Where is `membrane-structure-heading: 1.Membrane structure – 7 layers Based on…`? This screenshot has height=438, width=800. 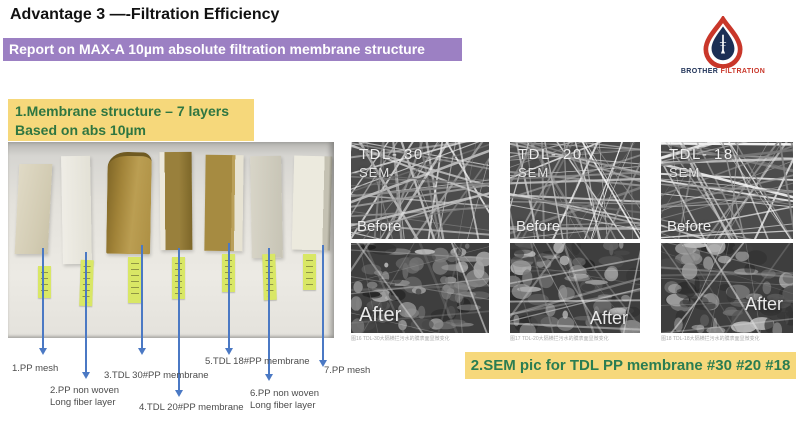 membrane-structure-heading: 1.Membrane structure – 7 layers Based on… is located at coordinates (131, 120).